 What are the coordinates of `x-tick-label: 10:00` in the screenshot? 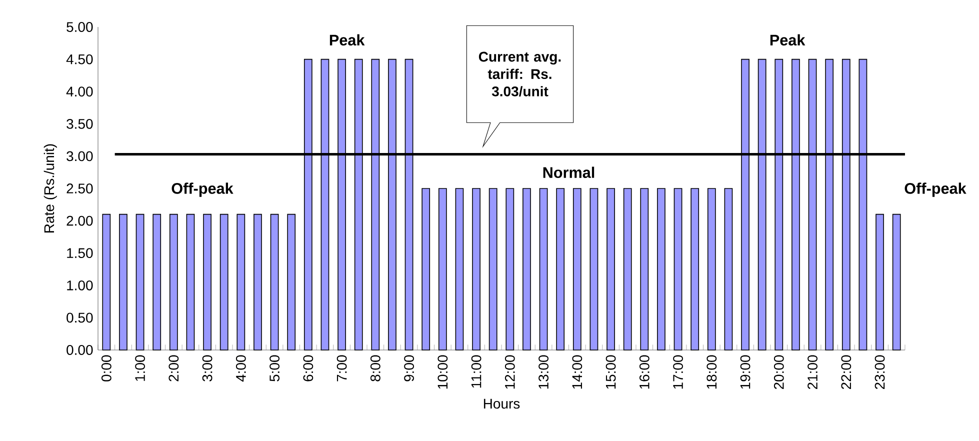 It's located at (443, 372).